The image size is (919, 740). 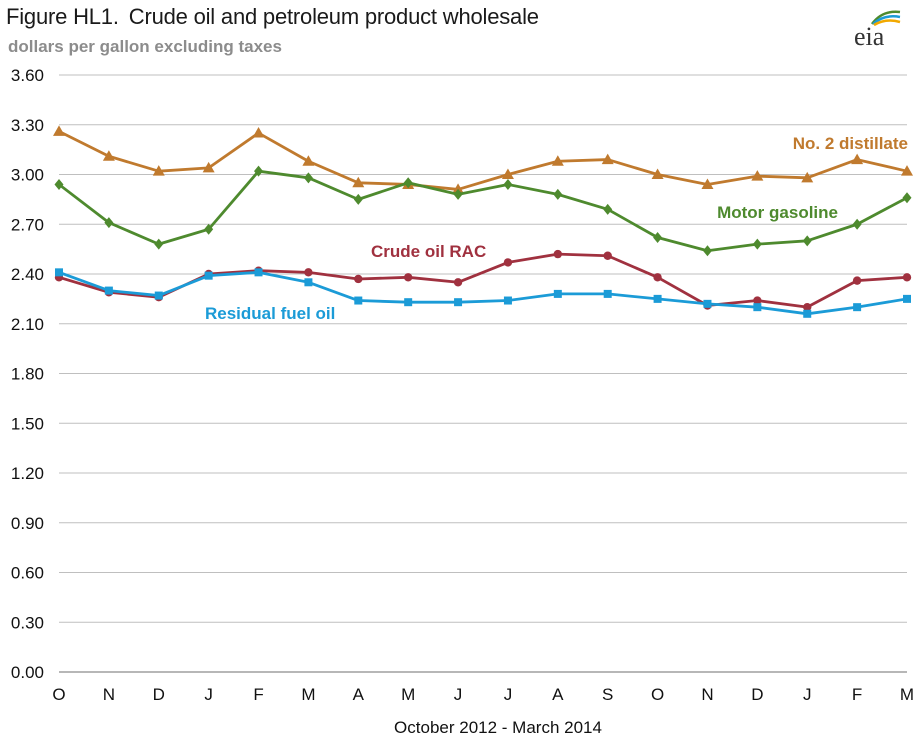 What do you see at coordinates (27, 324) in the screenshot?
I see `y-tick-label: 2.10` at bounding box center [27, 324].